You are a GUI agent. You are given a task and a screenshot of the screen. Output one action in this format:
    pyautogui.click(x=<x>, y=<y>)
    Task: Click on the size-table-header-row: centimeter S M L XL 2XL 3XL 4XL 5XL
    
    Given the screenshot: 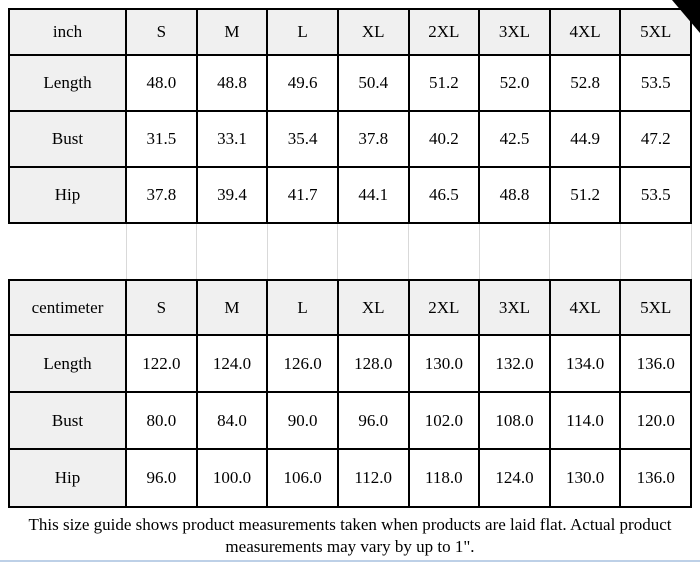 What is the action you would take?
    pyautogui.click(x=350, y=307)
    